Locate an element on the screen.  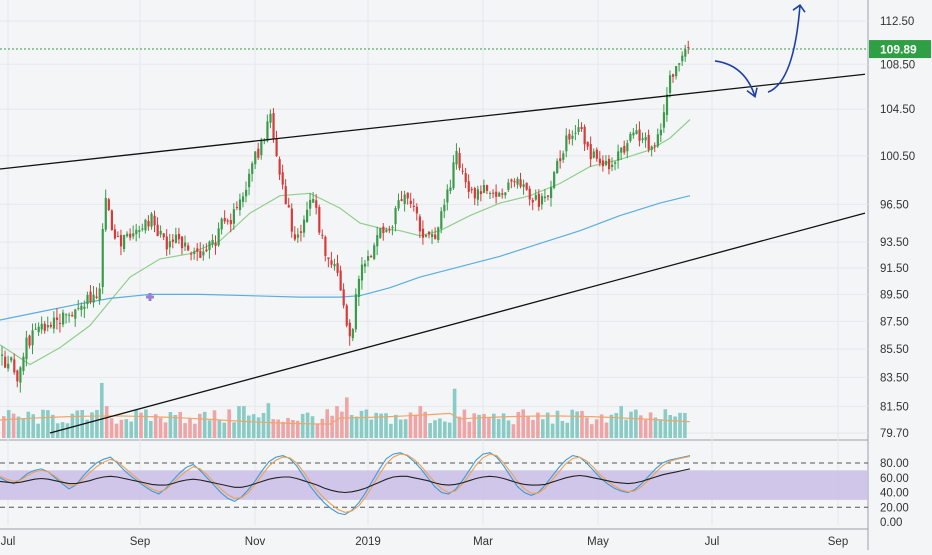
price-tick-label: 81.50 is located at coordinates (894, 407).